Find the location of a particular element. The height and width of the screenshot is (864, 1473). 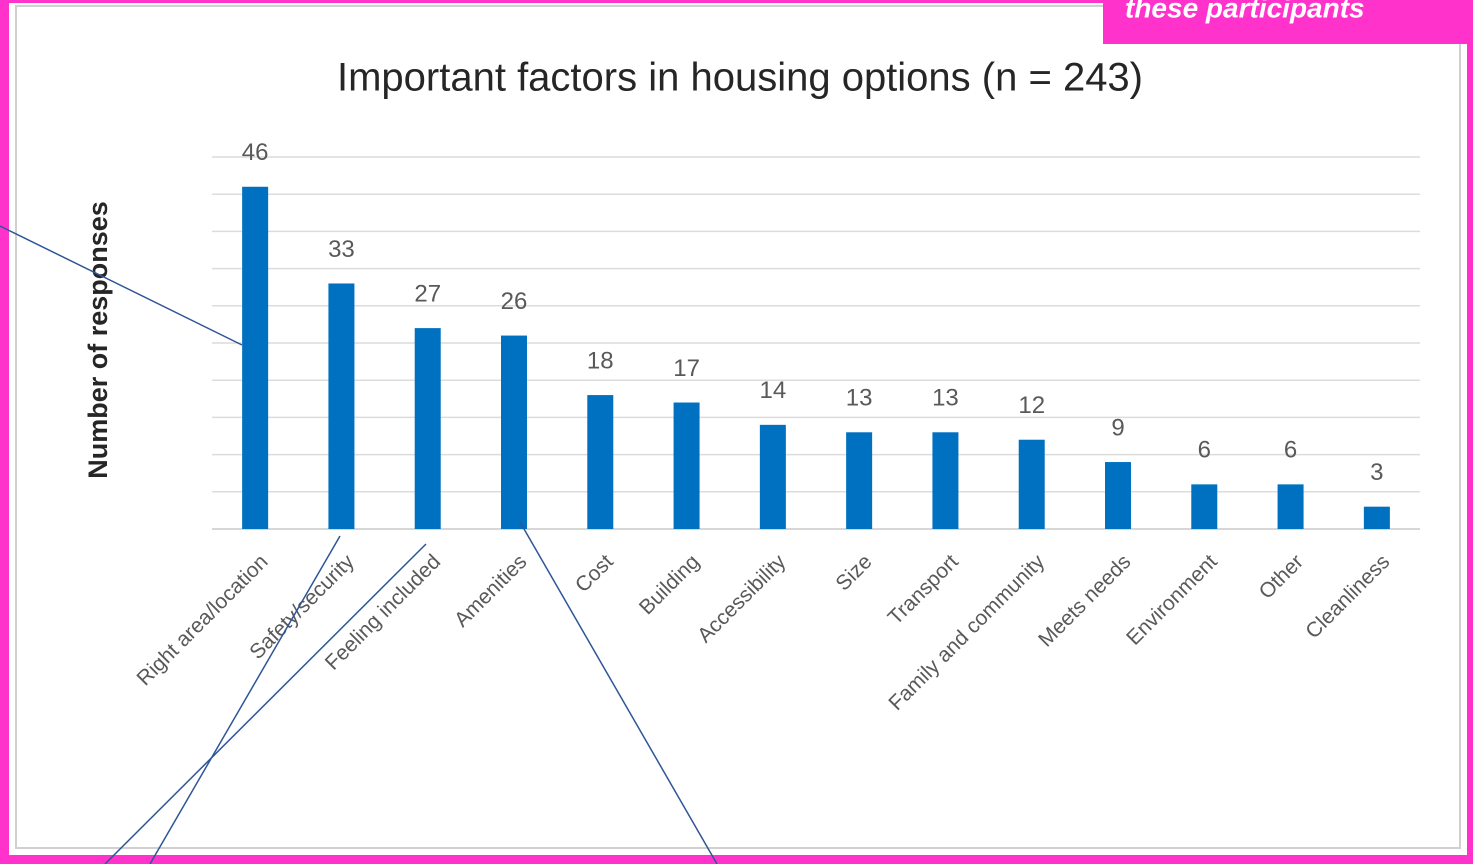

data-label: 14 is located at coordinates (773, 390).